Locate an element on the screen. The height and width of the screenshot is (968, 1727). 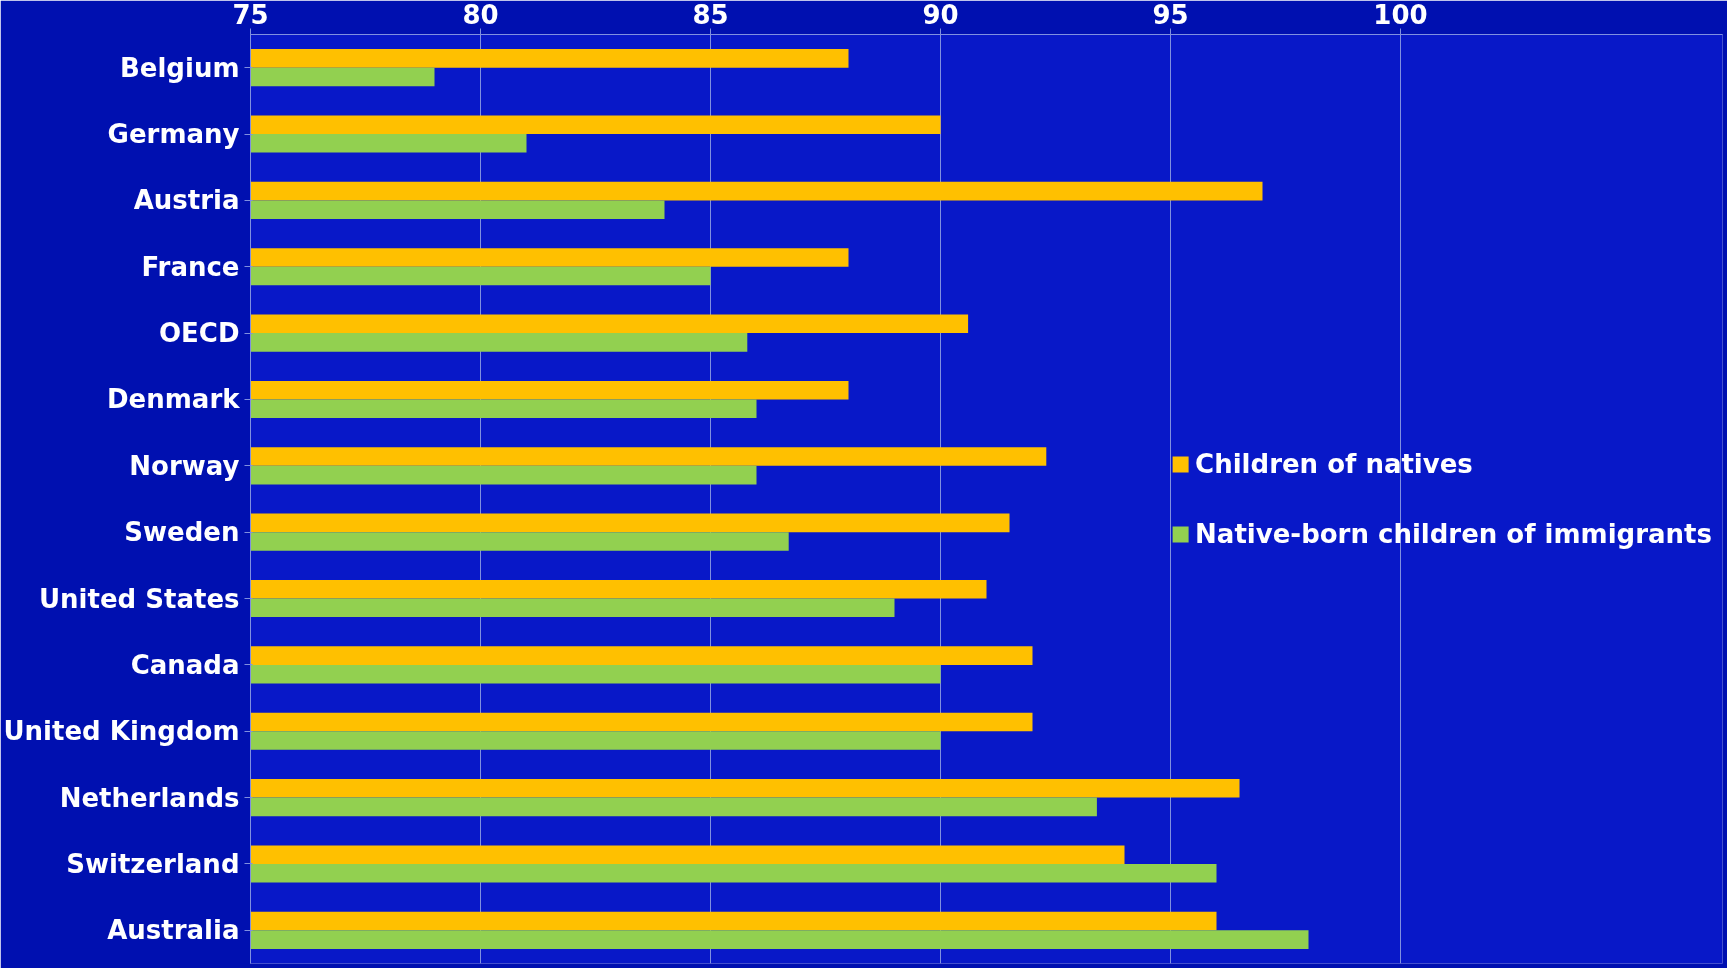
x-tick-label: 80 is located at coordinates (480, 15).